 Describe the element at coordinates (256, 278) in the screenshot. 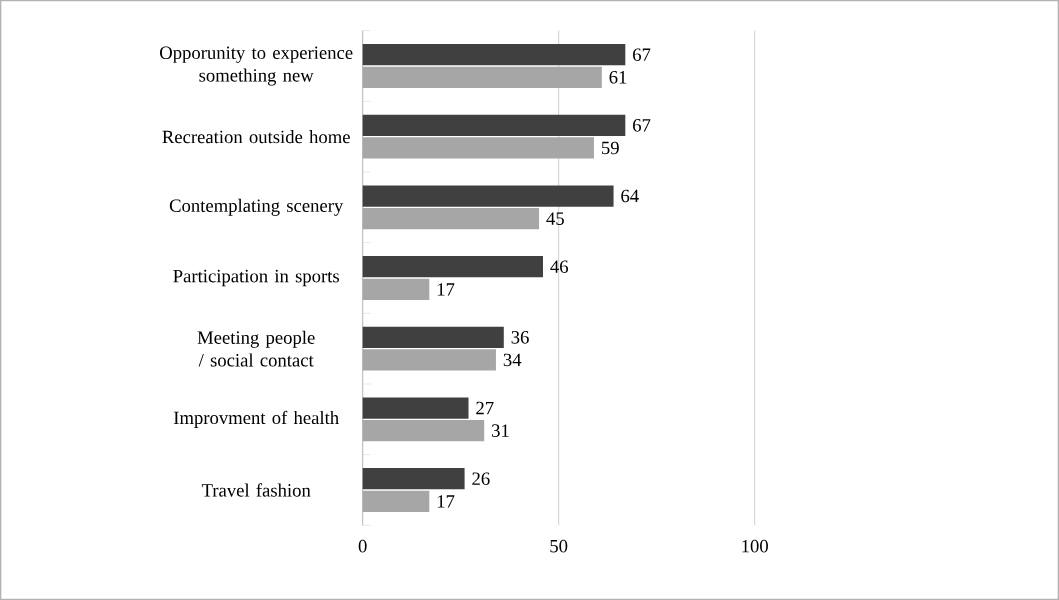

I see `y-tick-label: Participation in sports` at that location.